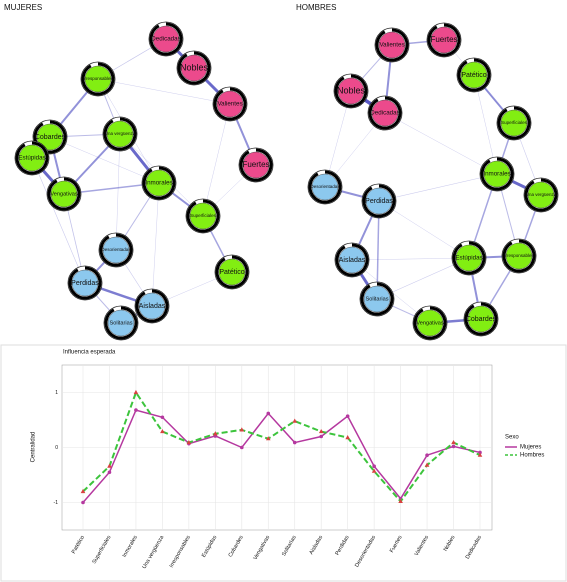 The image size is (567, 582). What do you see at coordinates (530, 448) in the screenshot?
I see `legend-label: Mujeres` at bounding box center [530, 448].